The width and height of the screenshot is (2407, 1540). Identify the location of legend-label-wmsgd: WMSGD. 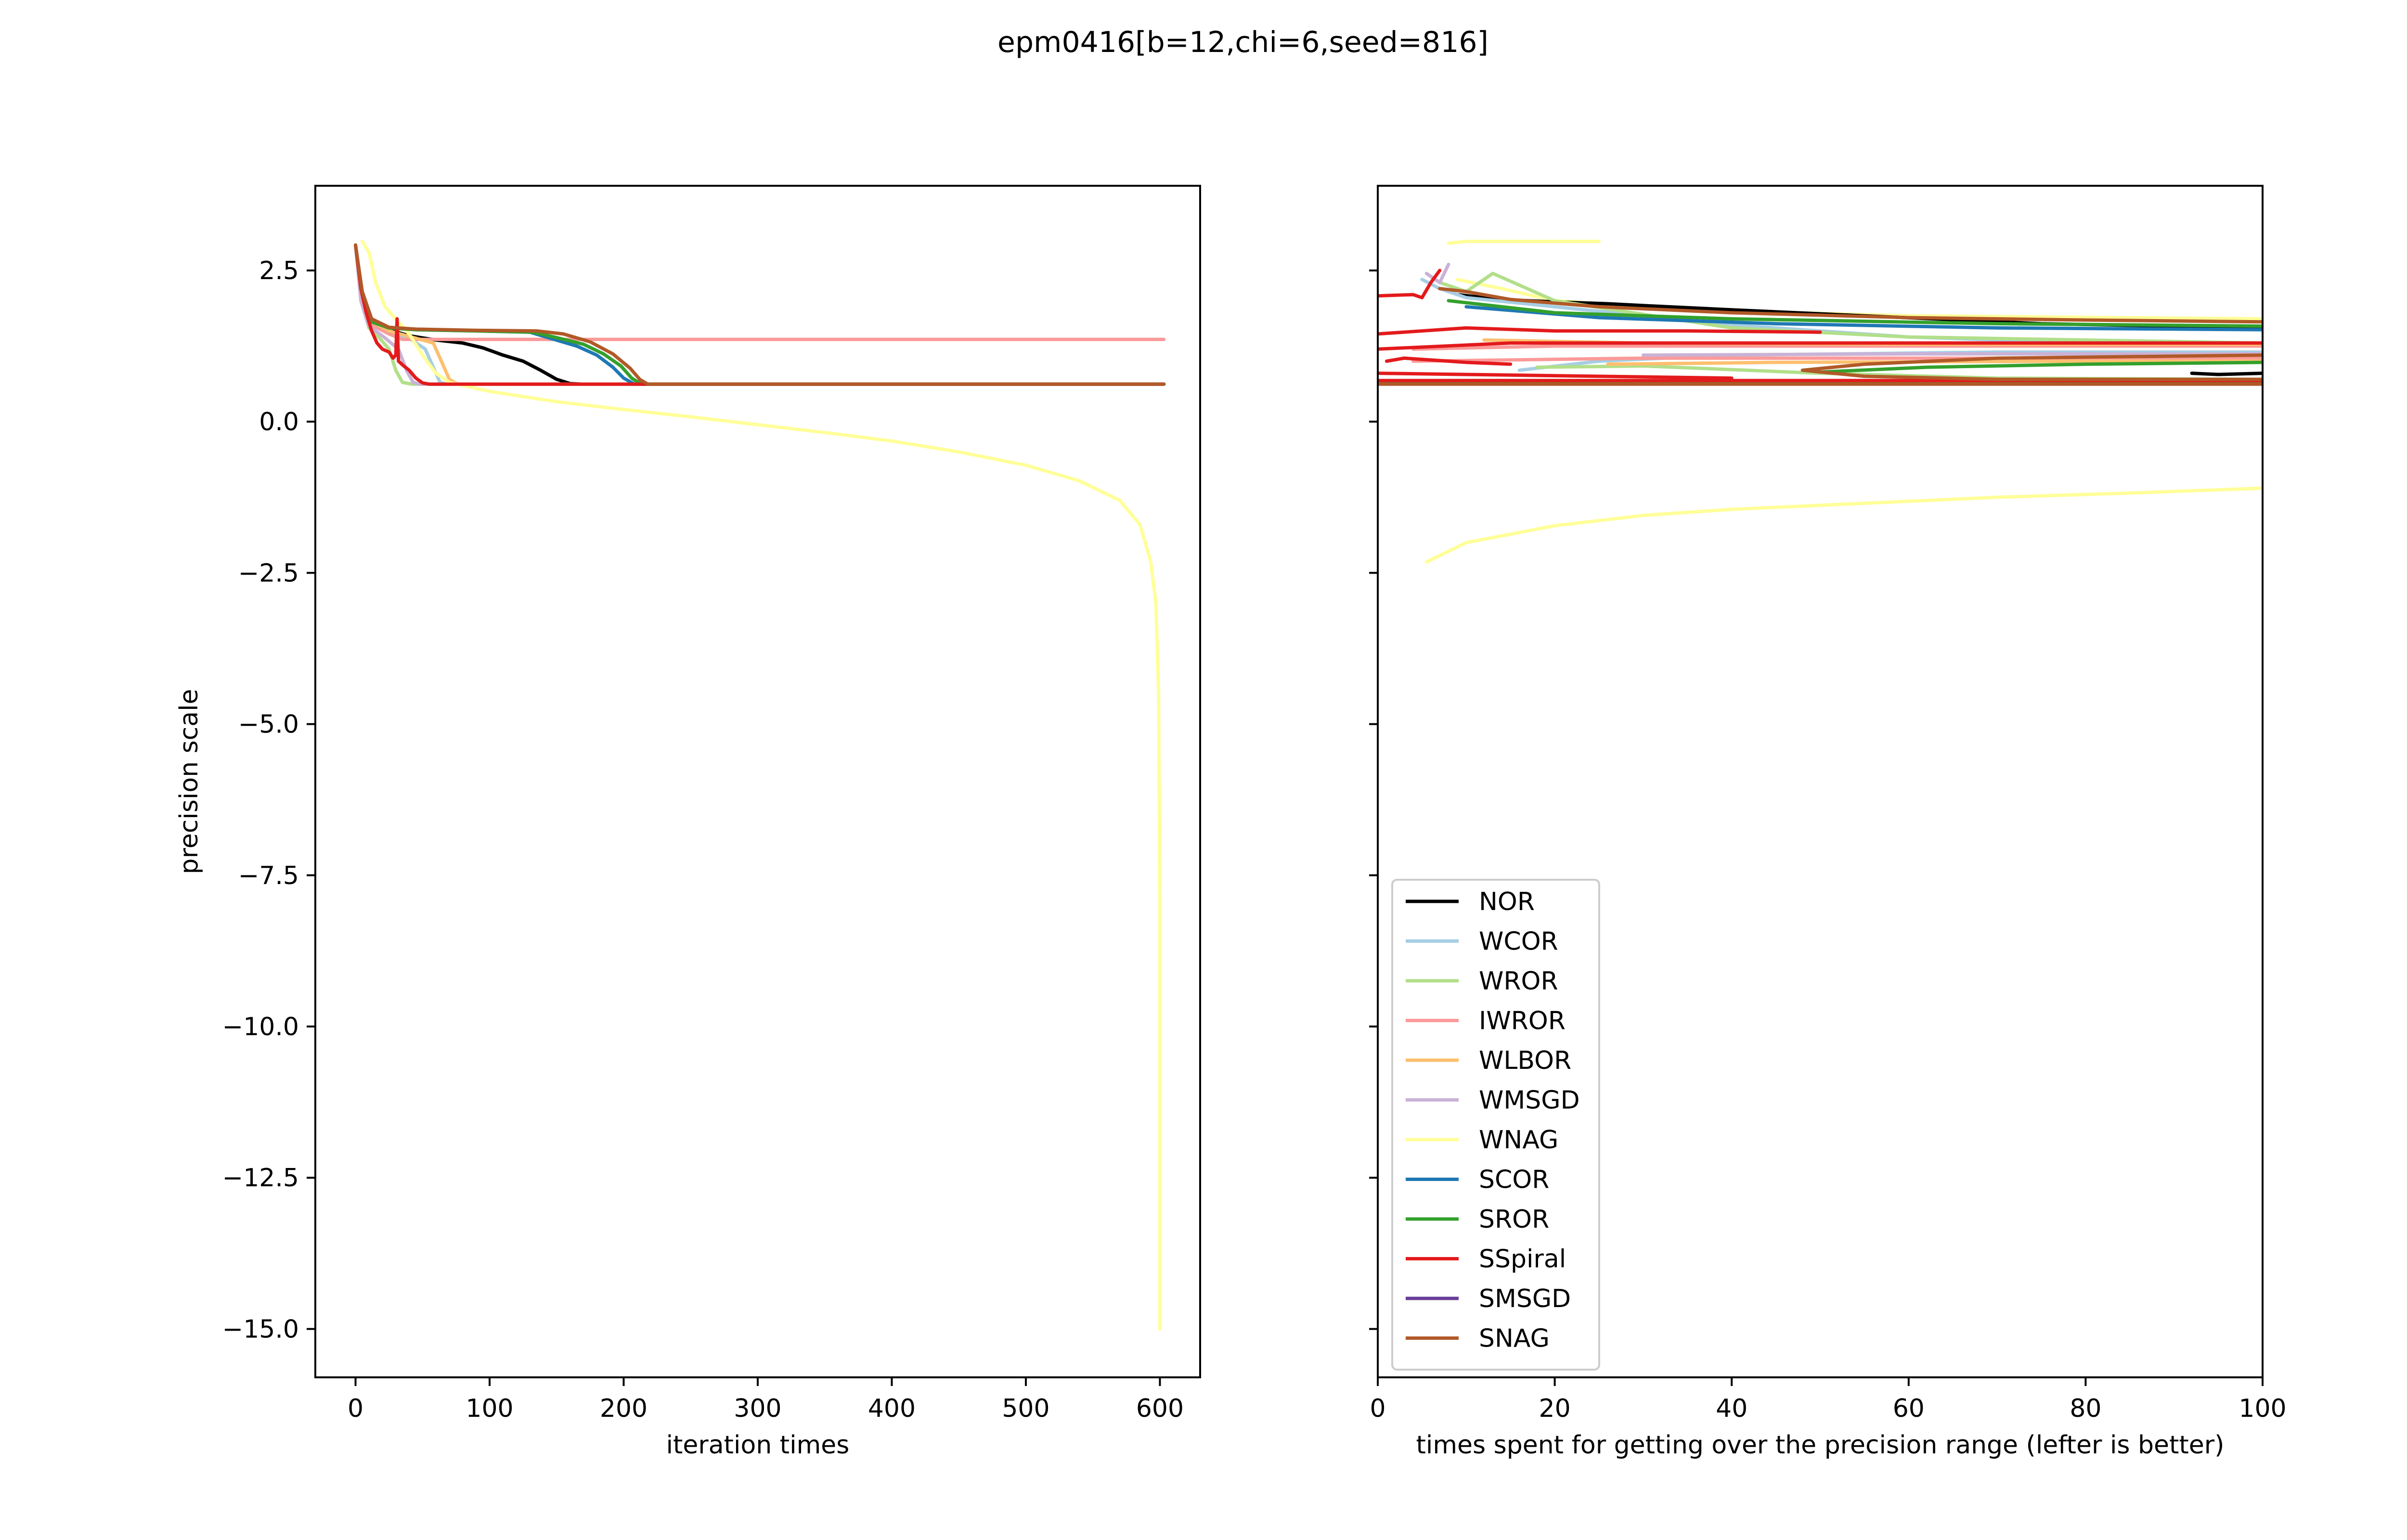
(1529, 1100).